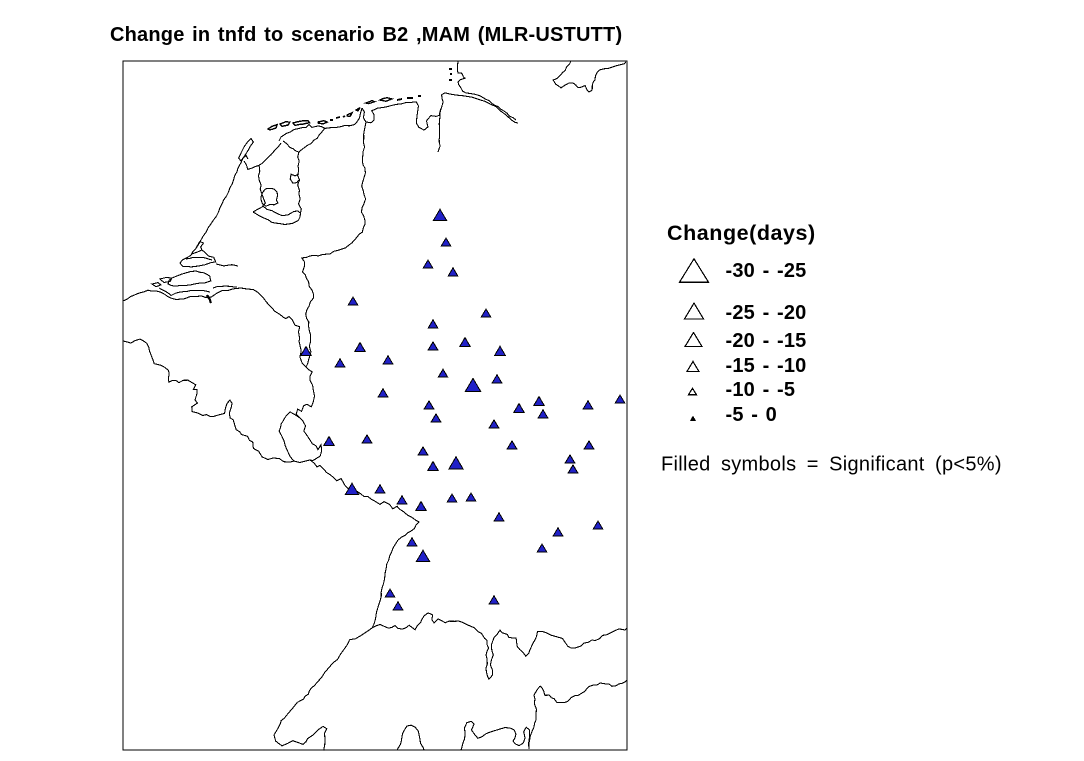 The image size is (1084, 761). What do you see at coordinates (831, 465) in the screenshot?
I see `svg-text:Filled symbols = Significant (: Filled symbols = Significant (p<5%)` at bounding box center [831, 465].